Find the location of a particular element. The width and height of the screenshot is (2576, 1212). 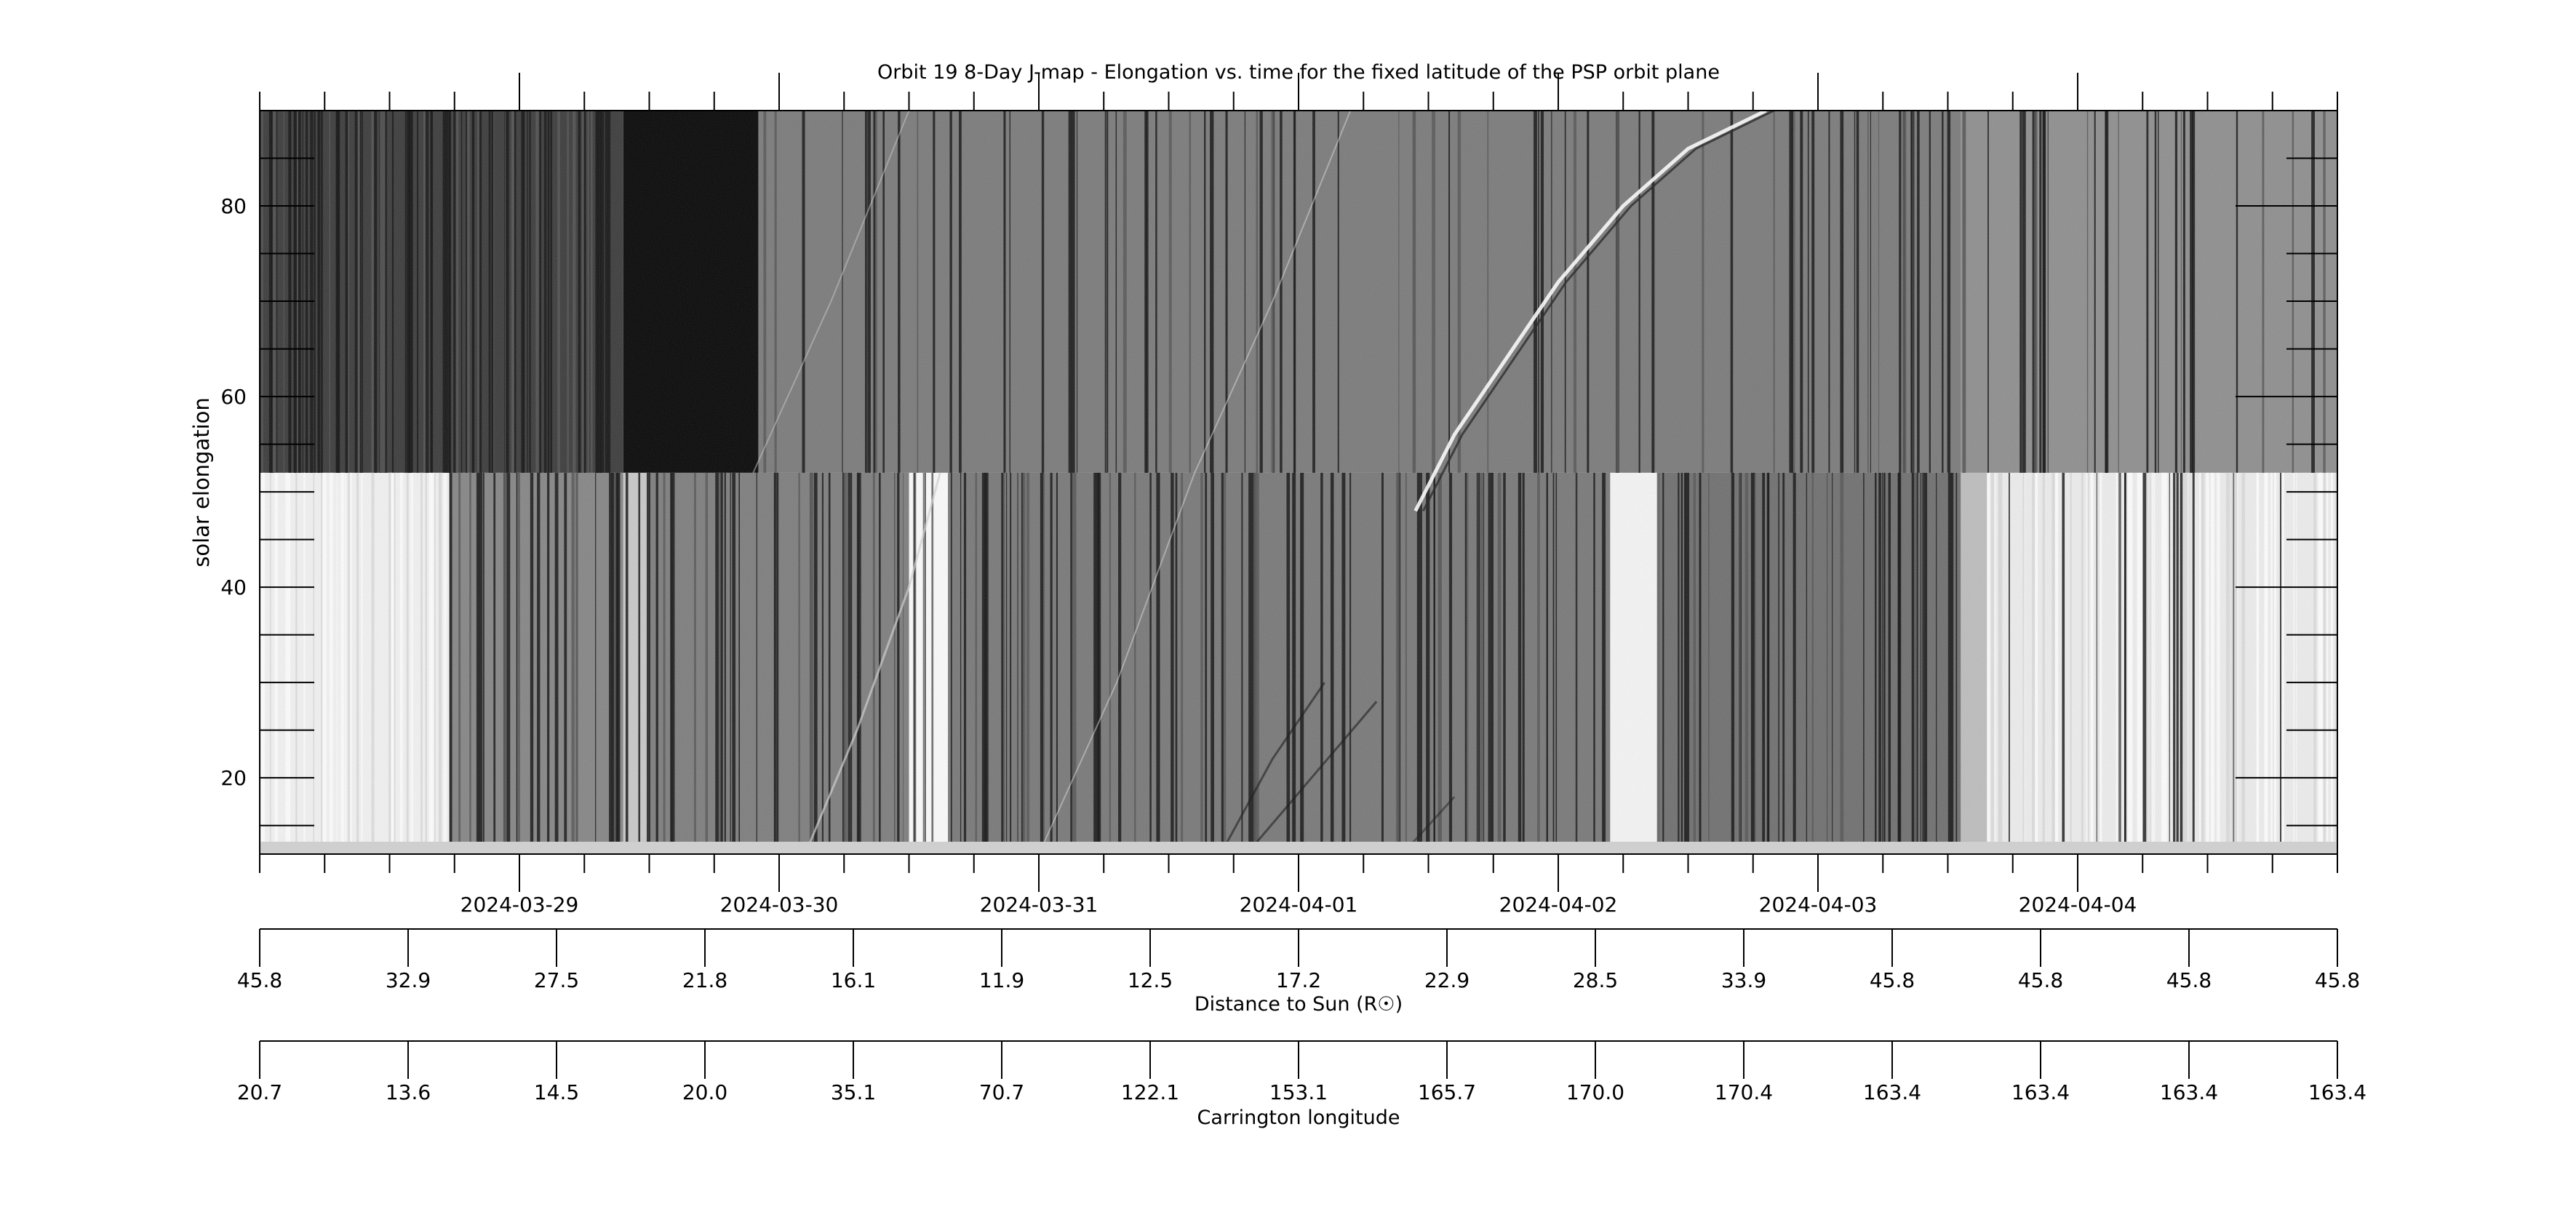

secondary-axis-tick-label: 165.7 is located at coordinates (1447, 1092).